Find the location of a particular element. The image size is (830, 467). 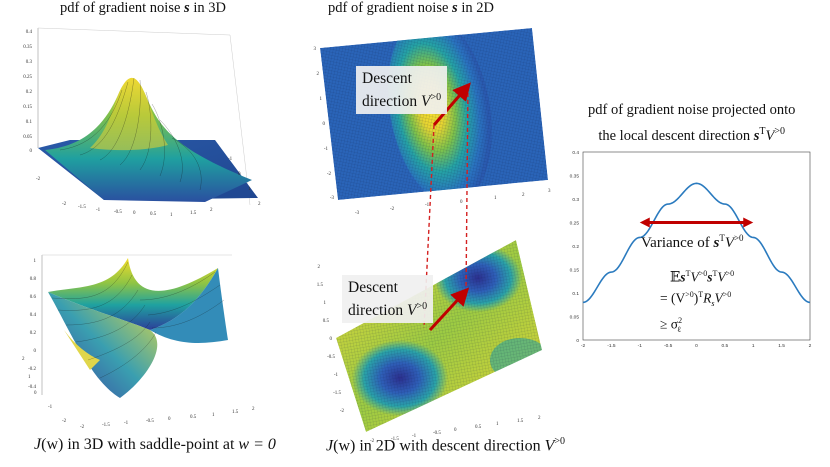

chart-x-tick-2: -1 is located at coordinates (640, 346).